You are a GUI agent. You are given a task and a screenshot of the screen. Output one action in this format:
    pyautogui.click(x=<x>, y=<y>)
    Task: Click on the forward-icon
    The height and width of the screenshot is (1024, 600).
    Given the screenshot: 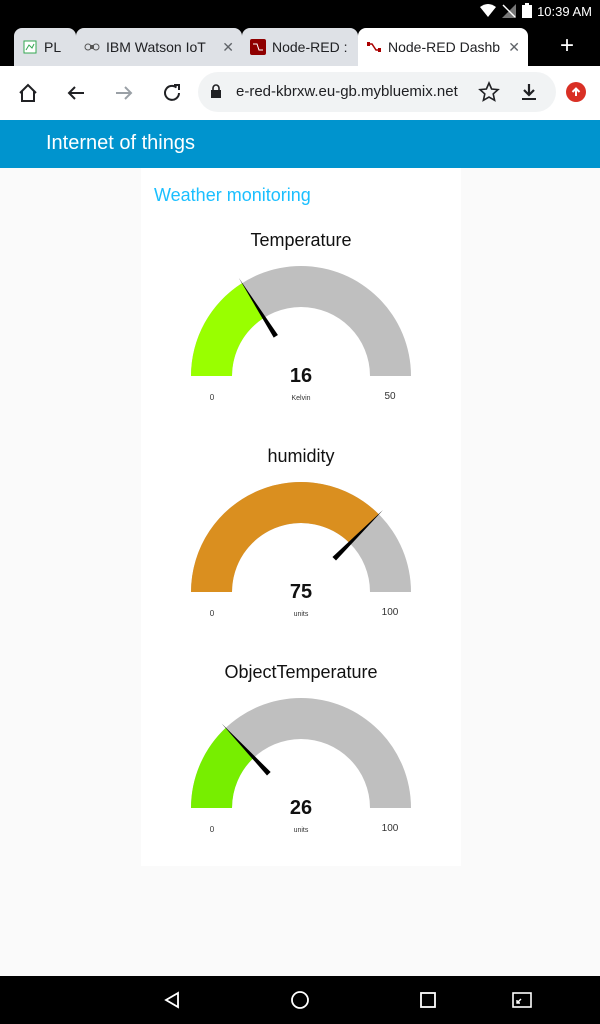 What is the action you would take?
    pyautogui.click(x=124, y=93)
    